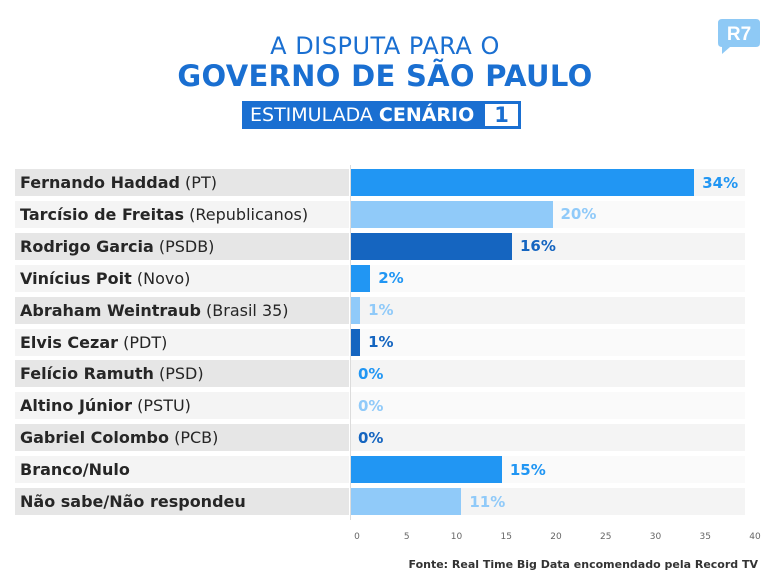 This screenshot has height=584, width=770. I want to click on value-label: 2%, so click(391, 278).